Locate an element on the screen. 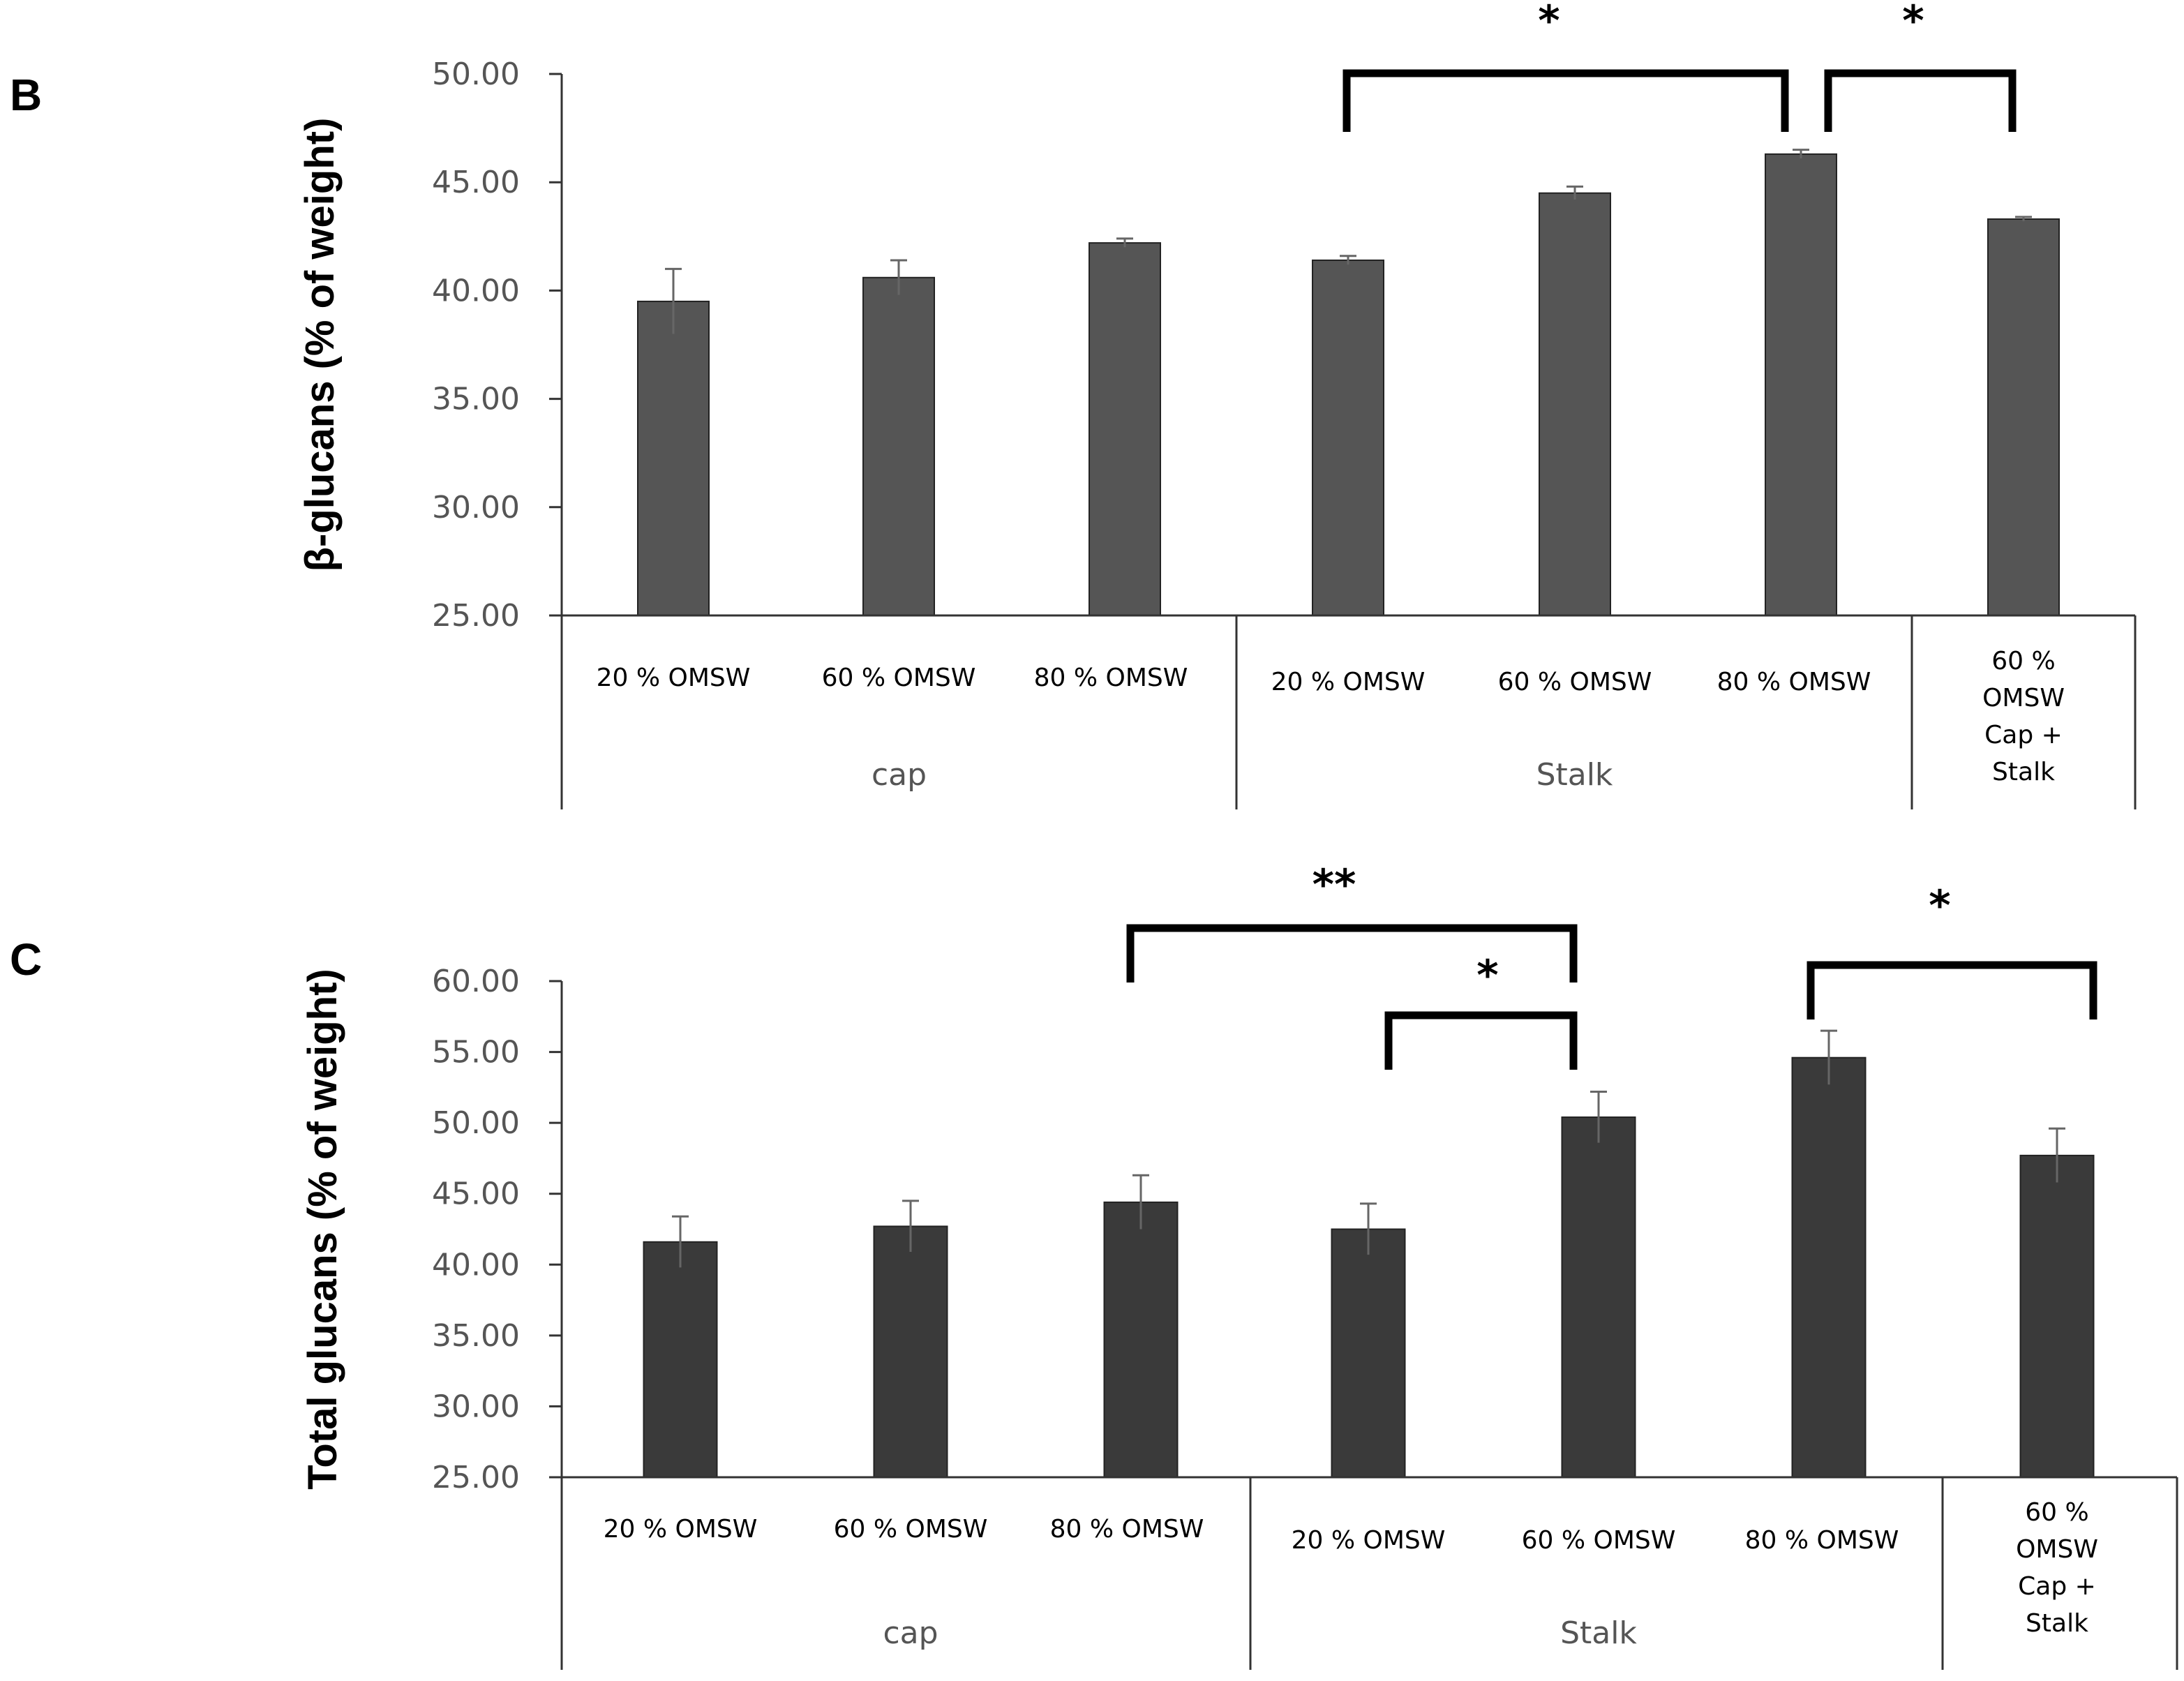 The height and width of the screenshot is (1681, 2184). panel-letter: C is located at coordinates (26, 959).